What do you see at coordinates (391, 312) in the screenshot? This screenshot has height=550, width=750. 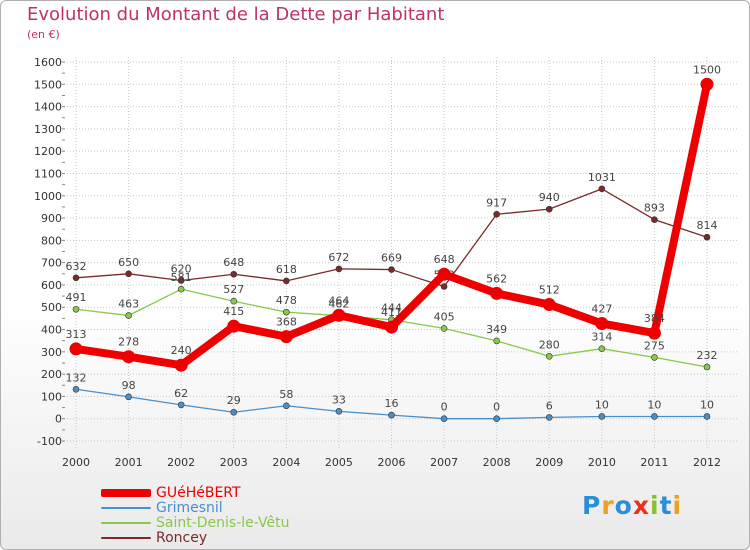 I see `data-label: 411` at bounding box center [391, 312].